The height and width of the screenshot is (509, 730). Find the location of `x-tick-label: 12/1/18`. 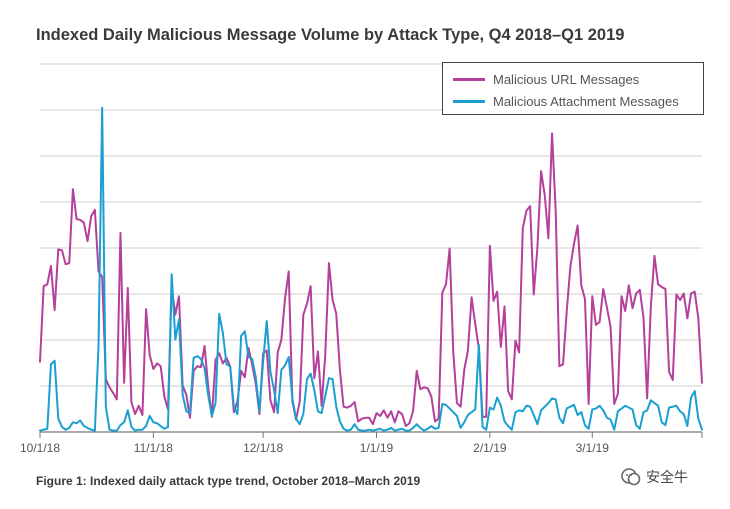

x-tick-label: 12/1/18 is located at coordinates (263, 448).